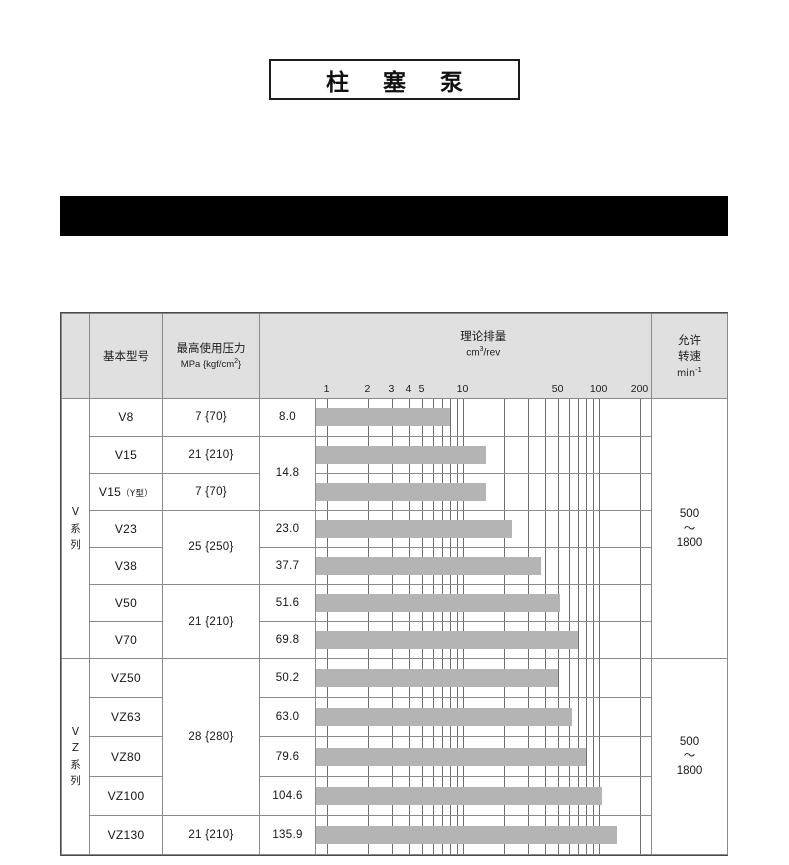 This screenshot has width=789, height=865. Describe the element at coordinates (391, 389) in the screenshot. I see `axis-tick-3: 3` at that location.